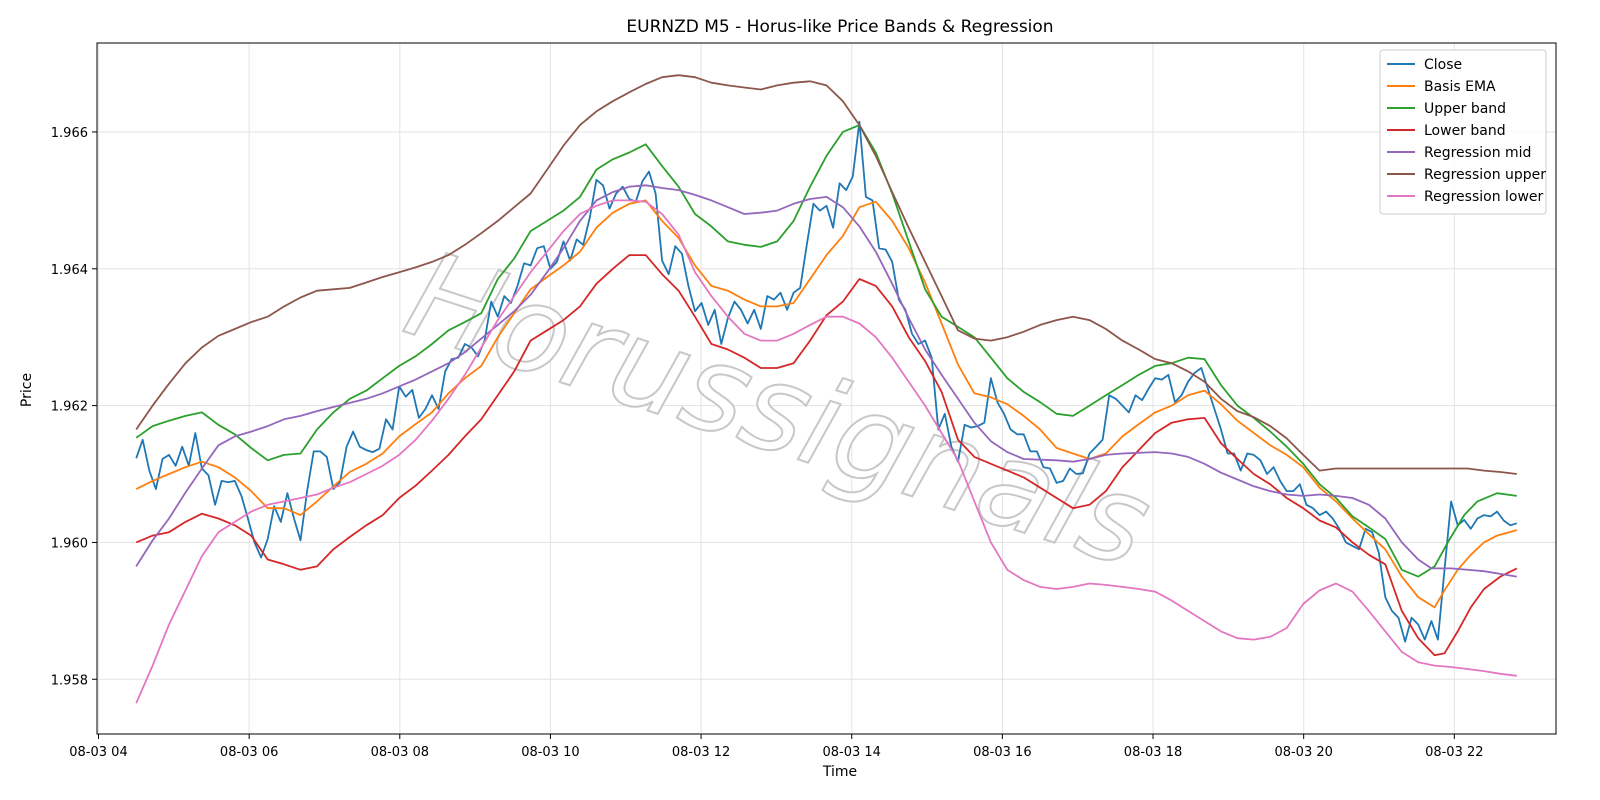  What do you see at coordinates (1153, 752) in the screenshot?
I see `x-tick-label: 08-03 18` at bounding box center [1153, 752].